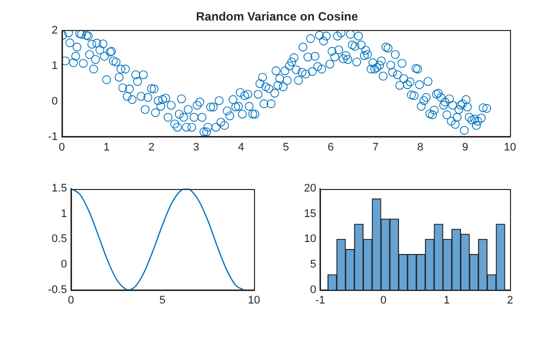 The height and width of the screenshot is (337, 560). I want to click on y-tick-label: -0.5, so click(57, 290).